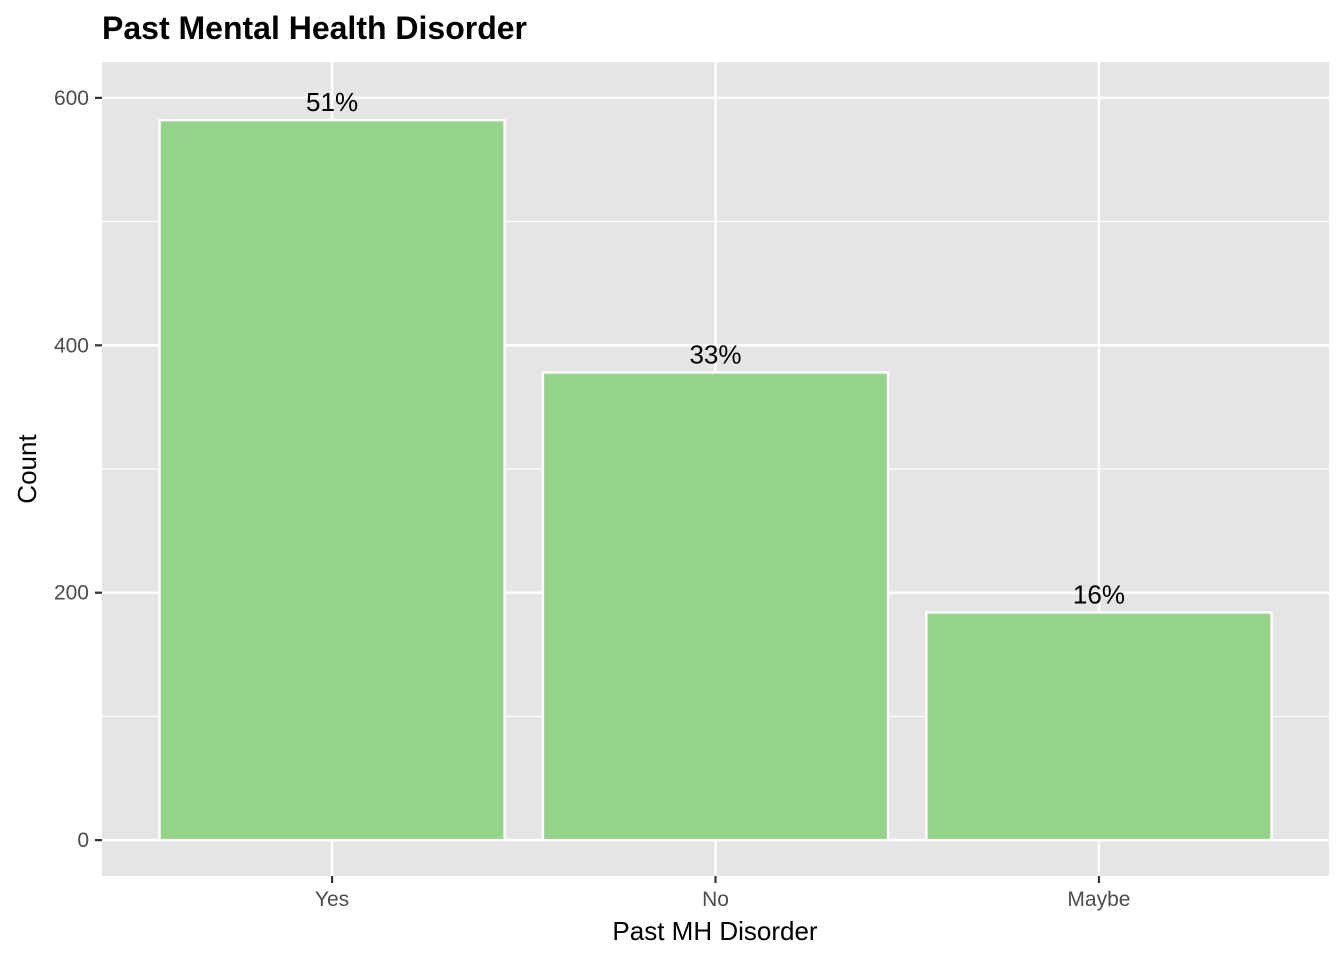 The width and height of the screenshot is (1344, 965). Describe the element at coordinates (1098, 899) in the screenshot. I see `x-tick-label: Maybe` at that location.